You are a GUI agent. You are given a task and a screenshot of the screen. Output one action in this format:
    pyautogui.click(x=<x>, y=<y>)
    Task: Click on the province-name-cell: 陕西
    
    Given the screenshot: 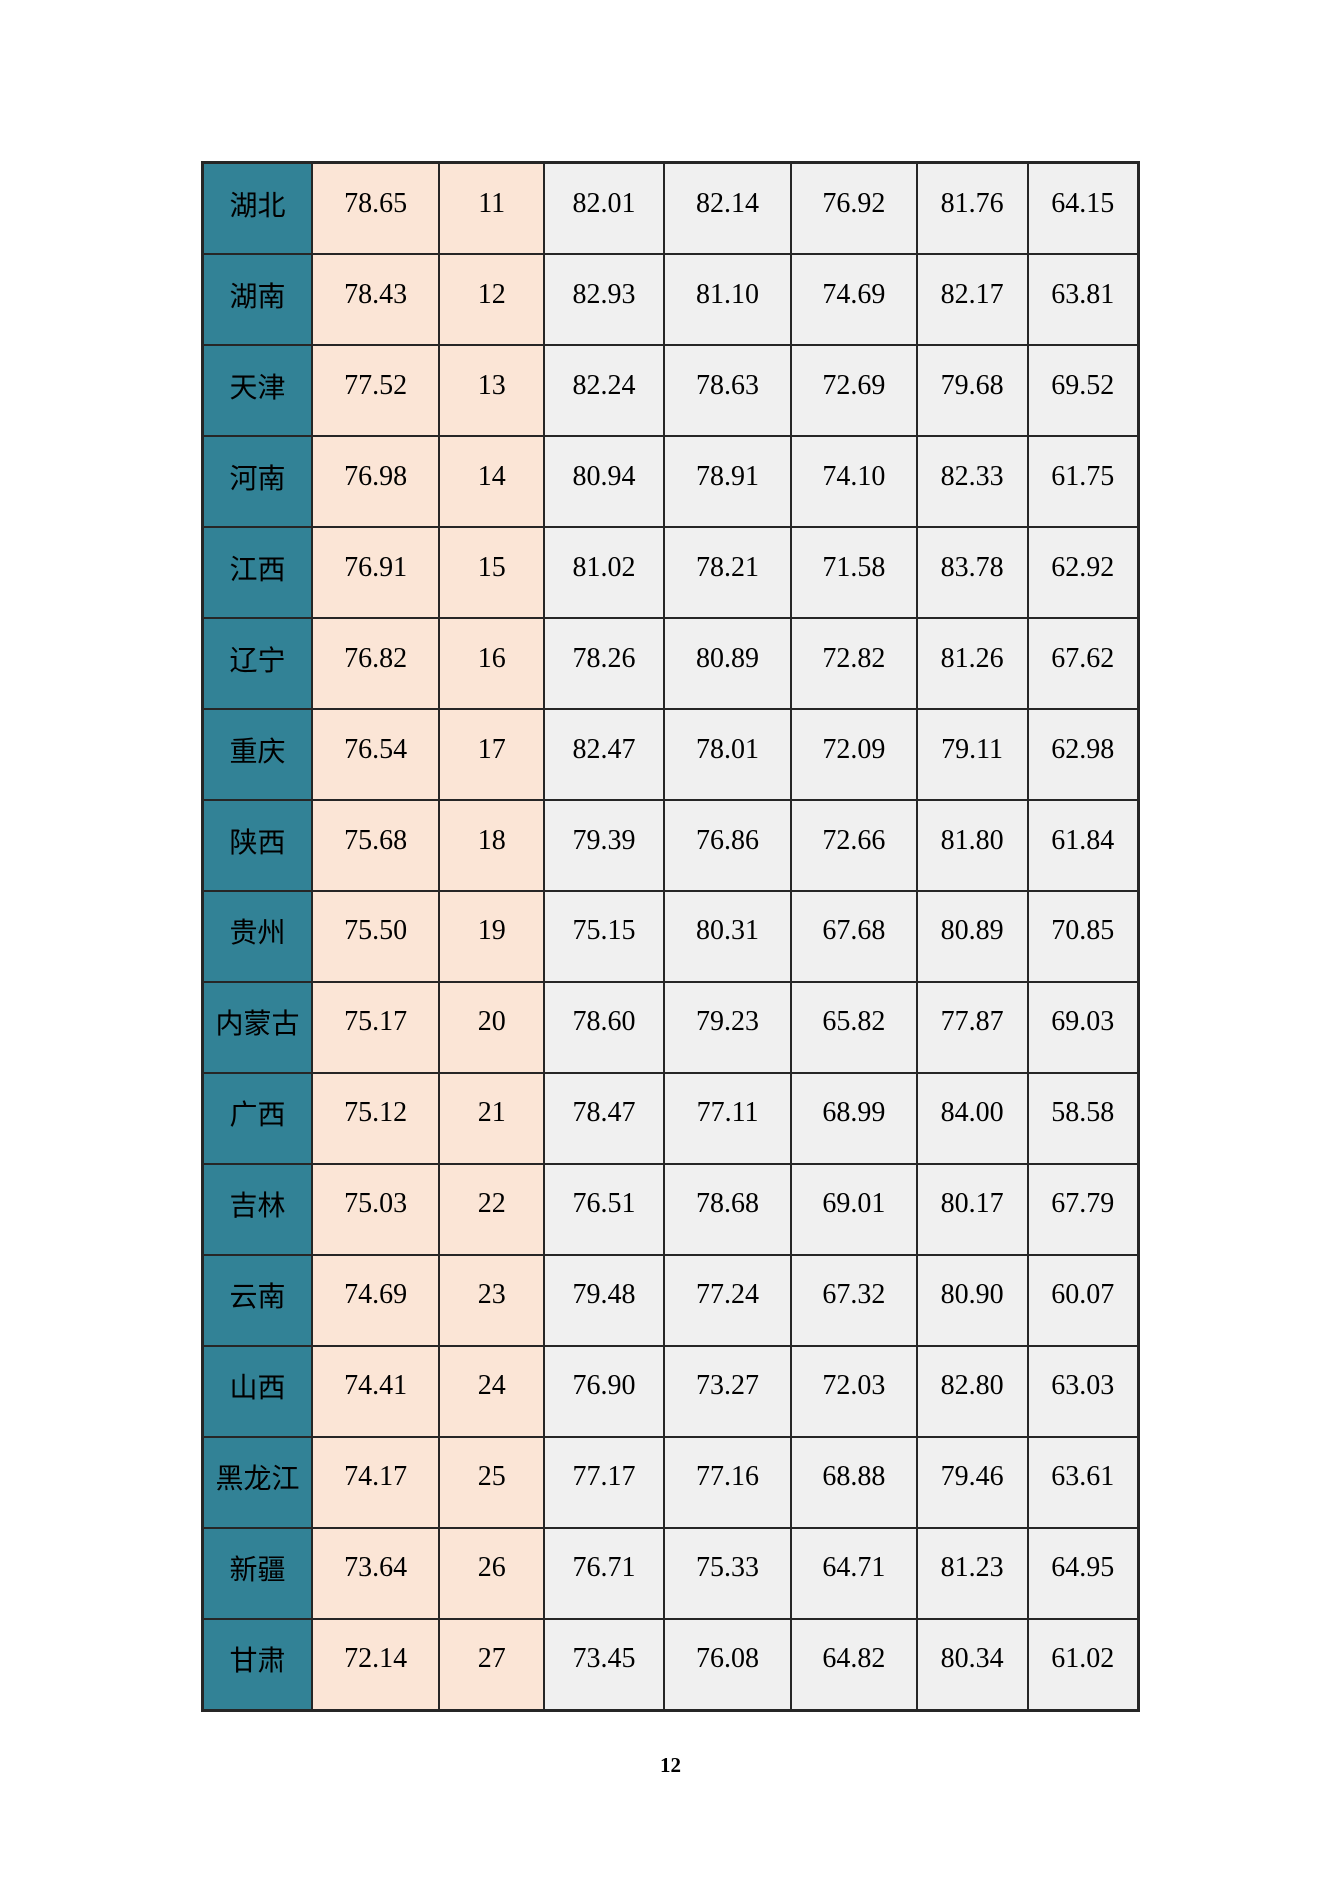 What is the action you would take?
    pyautogui.click(x=257, y=845)
    